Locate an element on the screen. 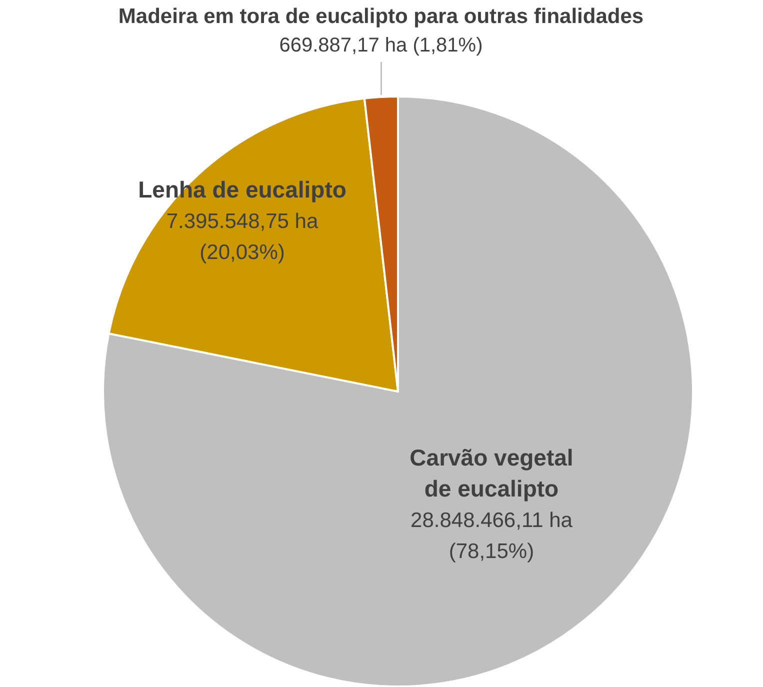 The image size is (763, 687). data-label: 669.887,17 ha (1,81%) is located at coordinates (381, 45).